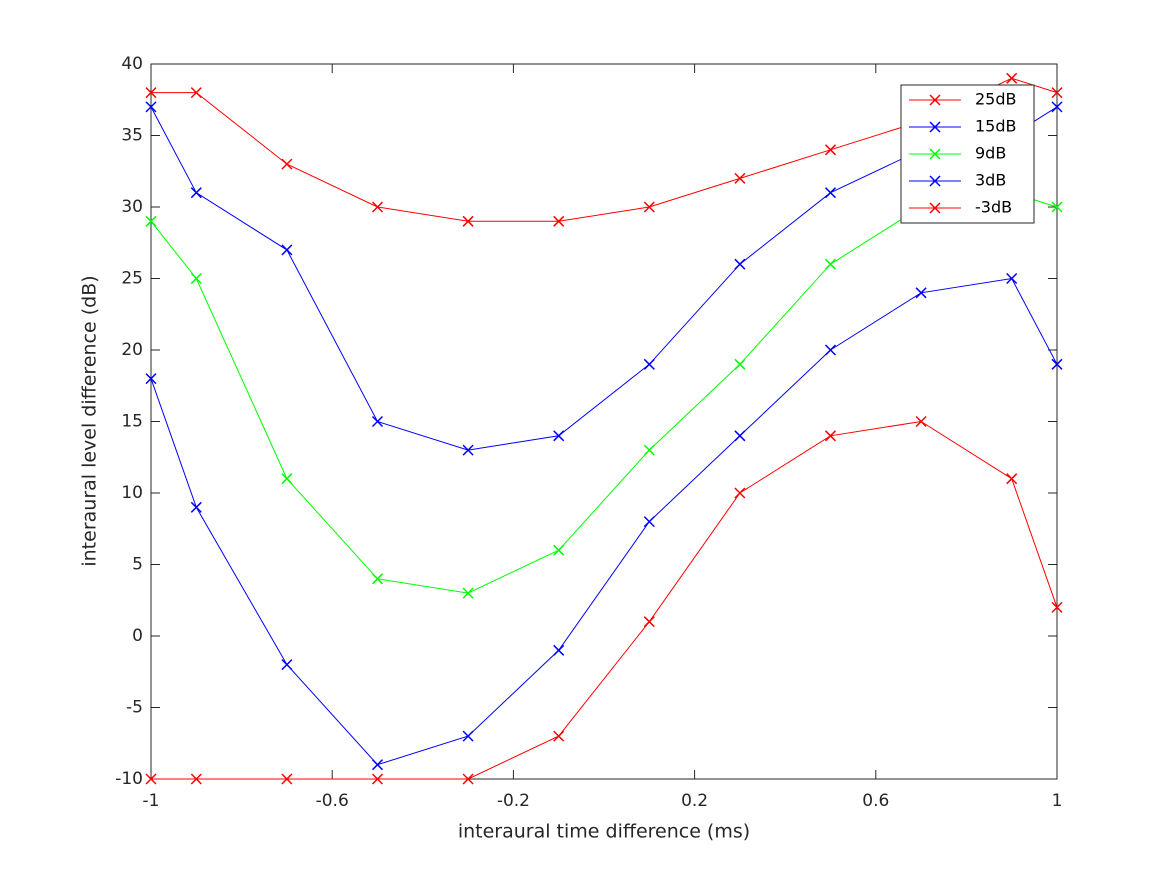 The image size is (1167, 875). I want to click on legend-label: 9dB, so click(990, 153).